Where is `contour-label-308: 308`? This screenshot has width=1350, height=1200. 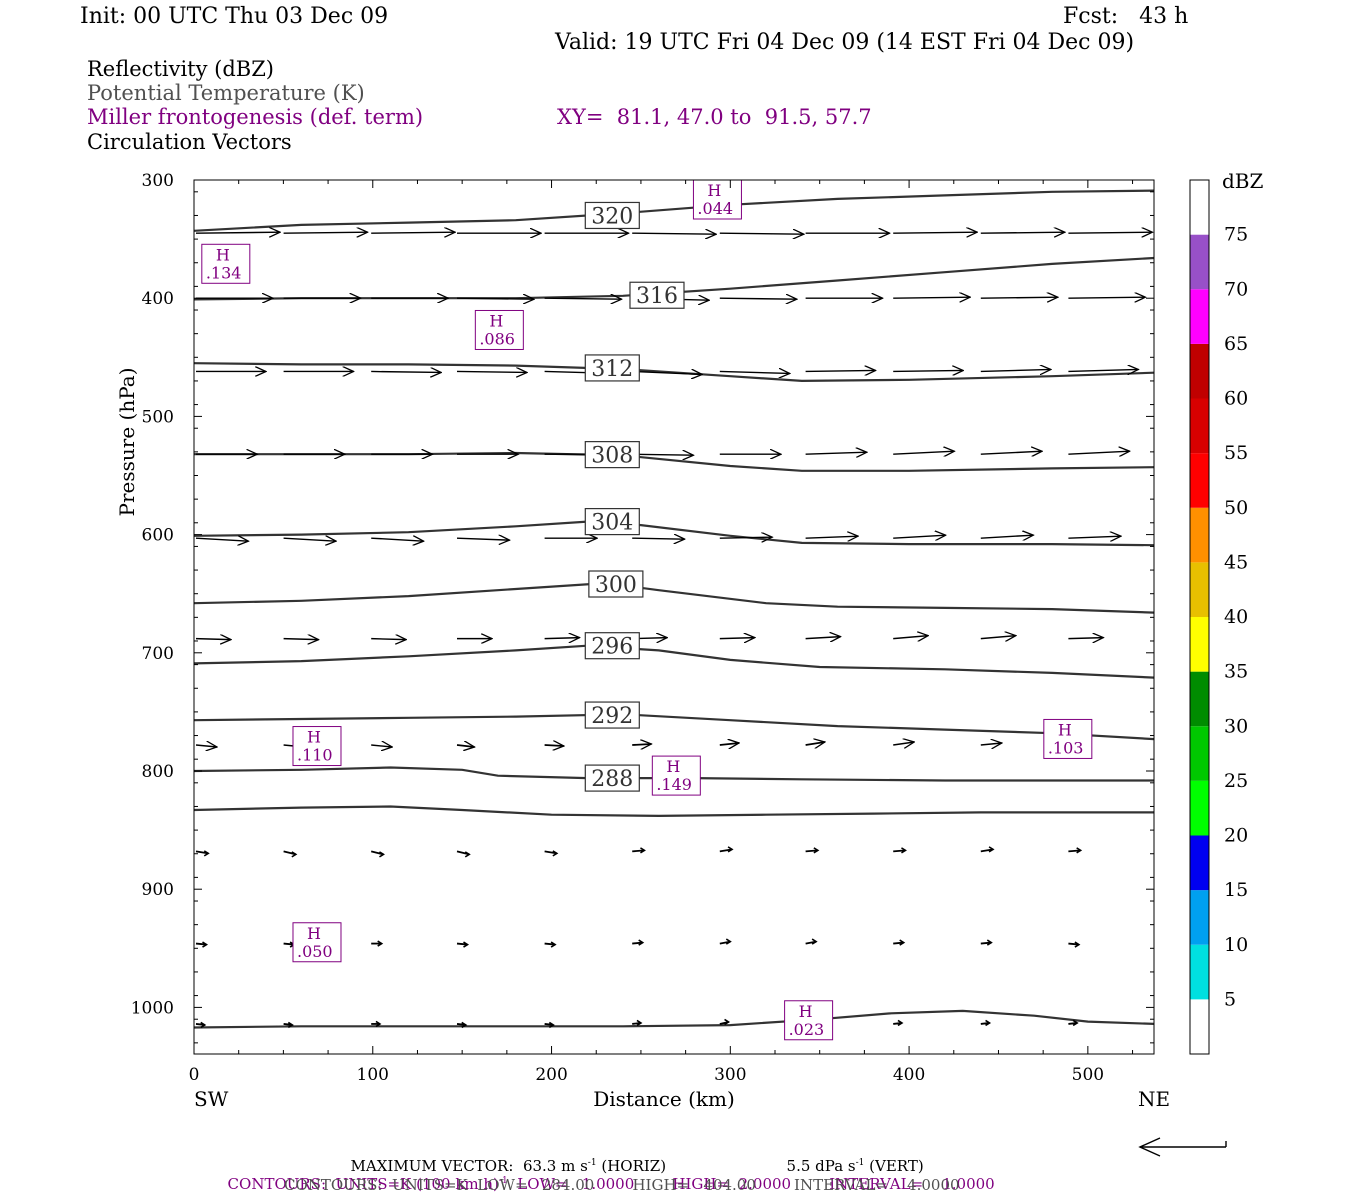
contour-label-308: 308 is located at coordinates (612, 456).